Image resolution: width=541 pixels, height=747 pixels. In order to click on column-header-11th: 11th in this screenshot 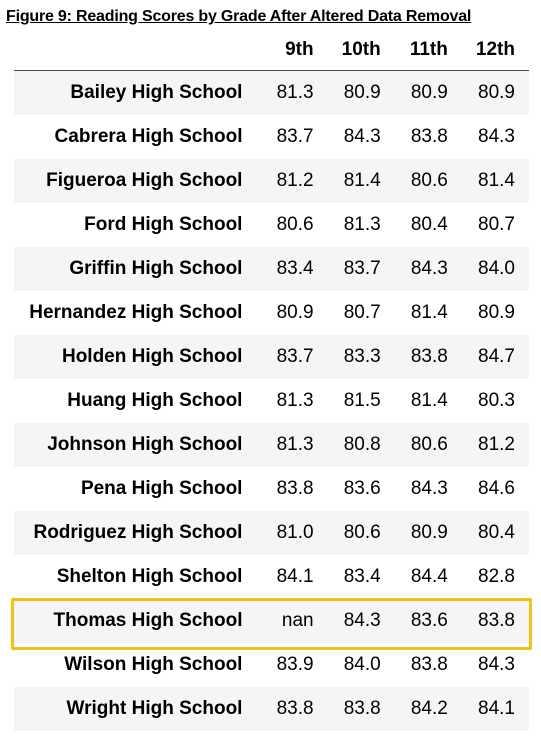, I will do `click(428, 50)`.